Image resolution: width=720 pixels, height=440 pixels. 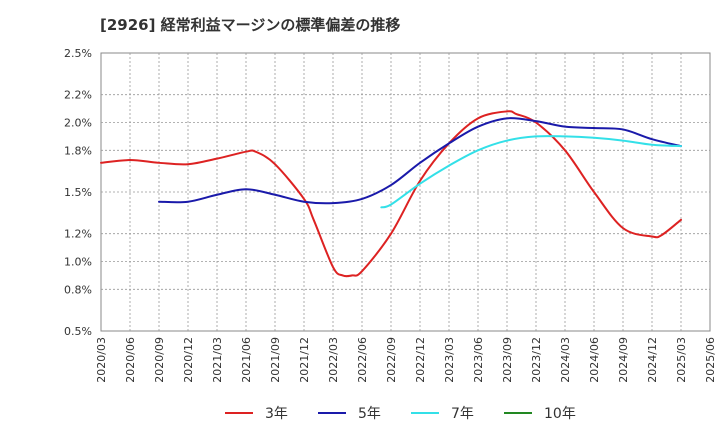 I want to click on legend-label-3: 7年, so click(x=462, y=414).